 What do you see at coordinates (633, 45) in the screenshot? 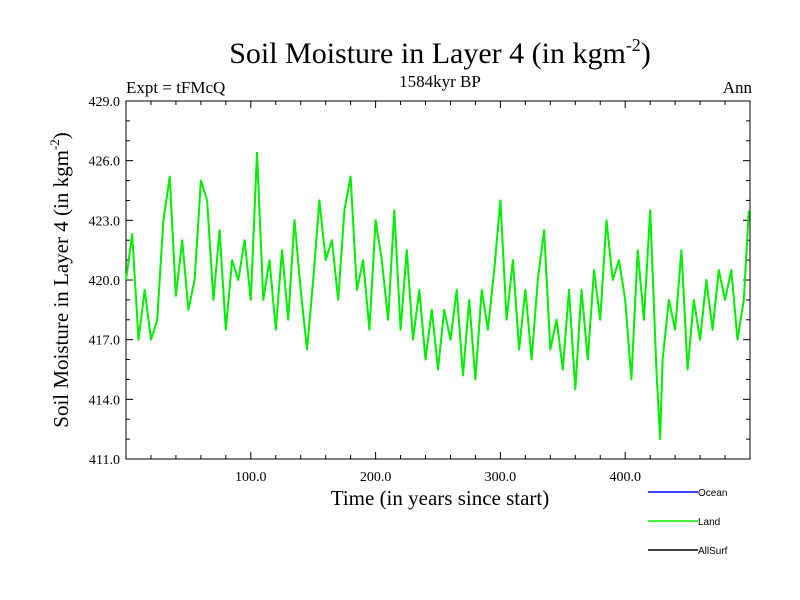
I see `chart-title-superscript: -2` at bounding box center [633, 45].